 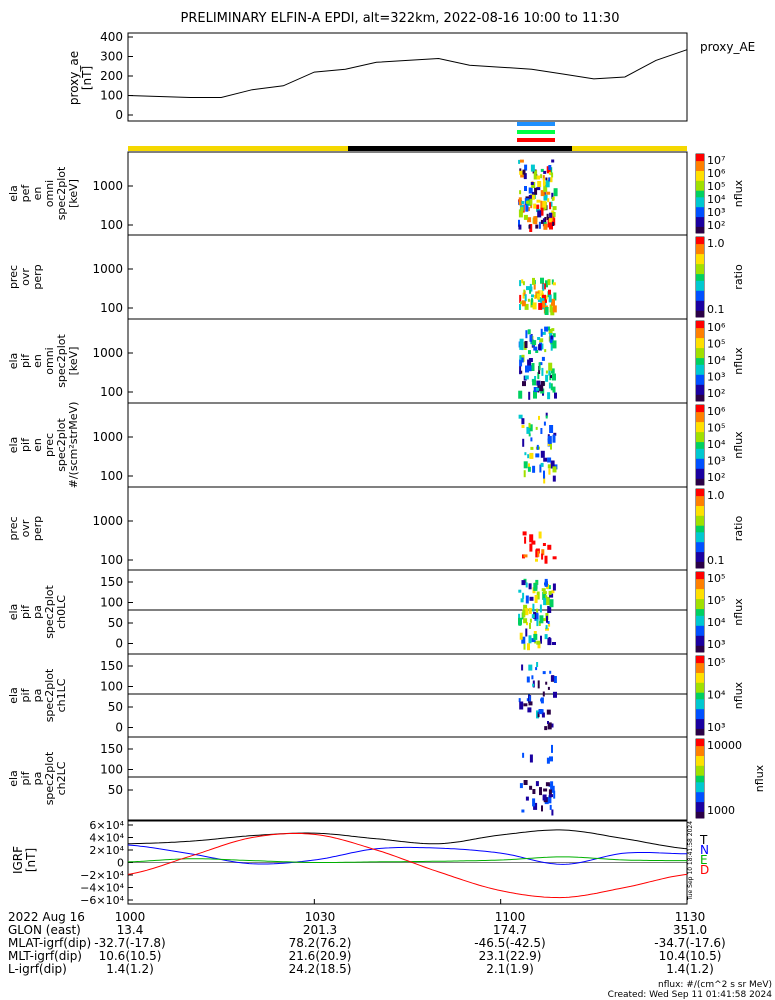 I want to click on p4-colorbar-tick-label: 10⁵, so click(x=716, y=428).